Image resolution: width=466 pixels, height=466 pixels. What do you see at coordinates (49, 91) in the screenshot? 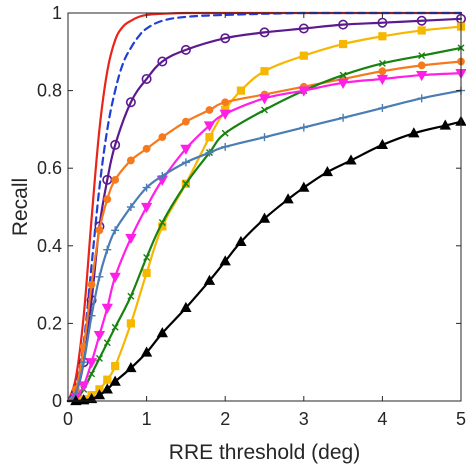
I see `y-tick-label: 0.8` at bounding box center [49, 91].